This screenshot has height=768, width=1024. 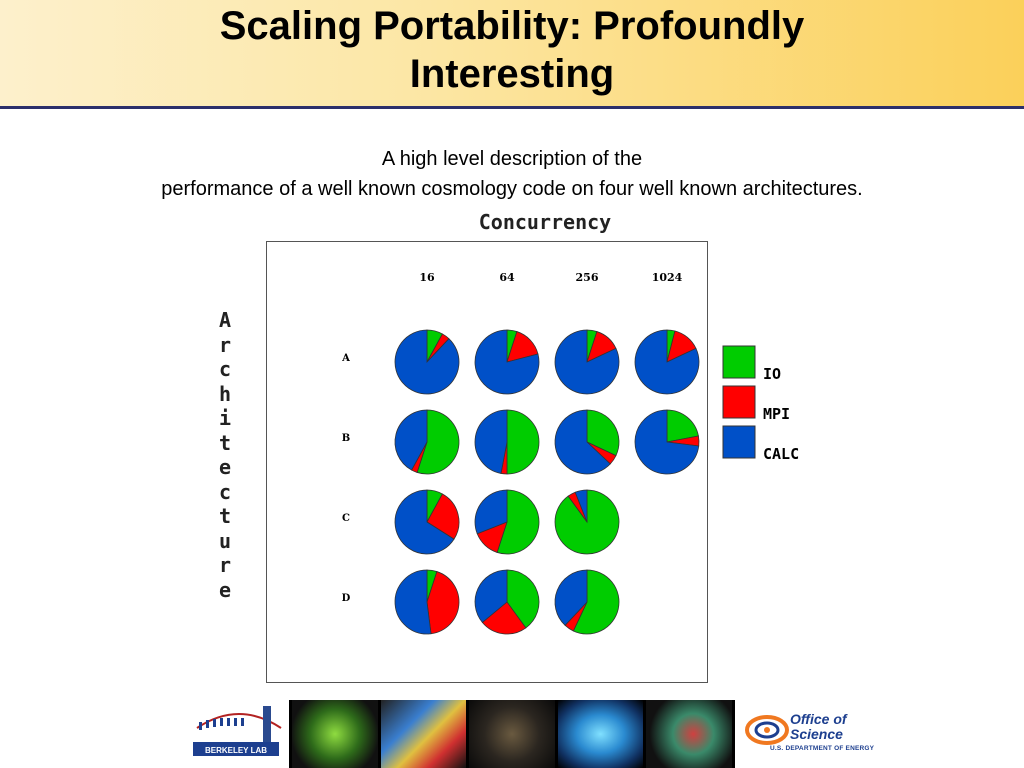 What do you see at coordinates (345, 358) in the screenshot?
I see `row-tick-label: A` at bounding box center [345, 358].